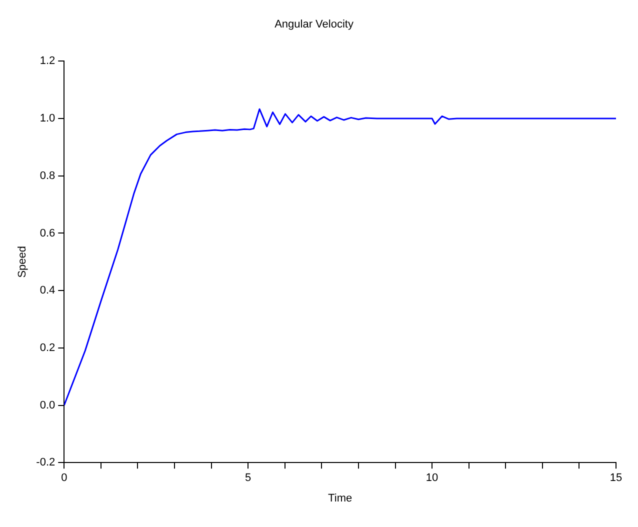 The height and width of the screenshot is (527, 638). Describe the element at coordinates (48, 290) in the screenshot. I see `y-tick-label: 0.4` at that location.